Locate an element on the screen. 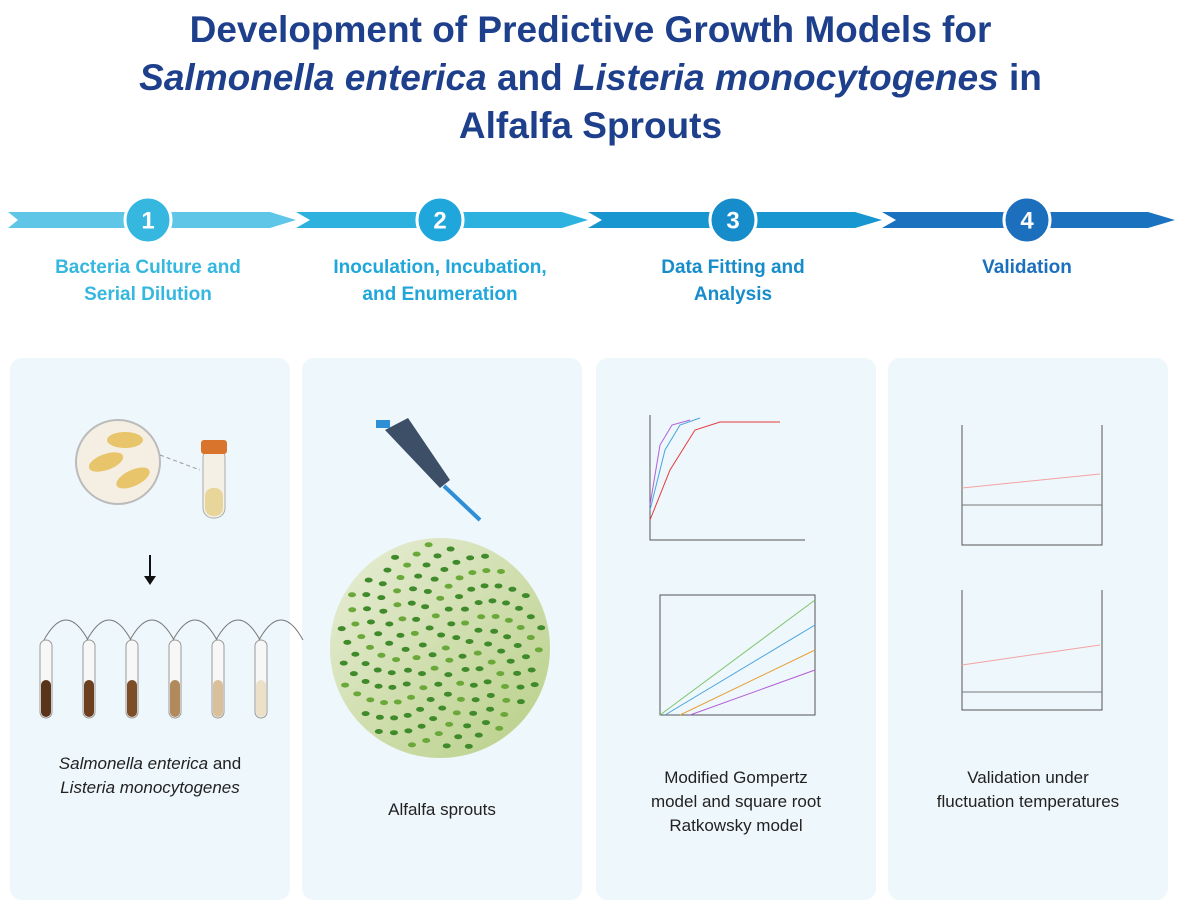 The width and height of the screenshot is (1181, 908). tube-wire is located at coordinates (238, 630).